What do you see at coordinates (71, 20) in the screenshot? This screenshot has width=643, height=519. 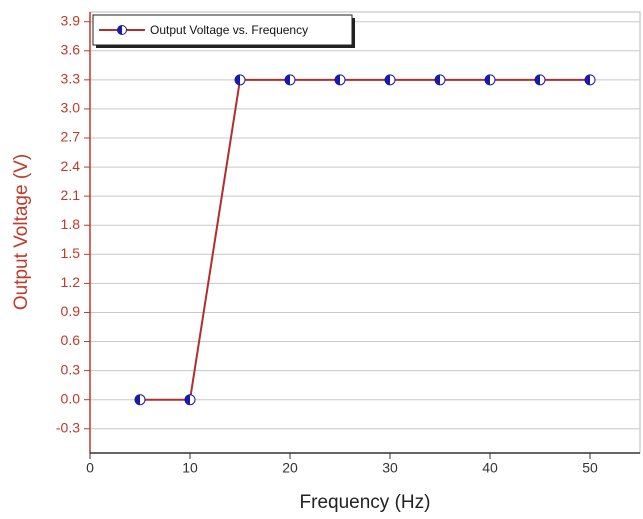 I see `y-tick-label: 3.9` at bounding box center [71, 20].